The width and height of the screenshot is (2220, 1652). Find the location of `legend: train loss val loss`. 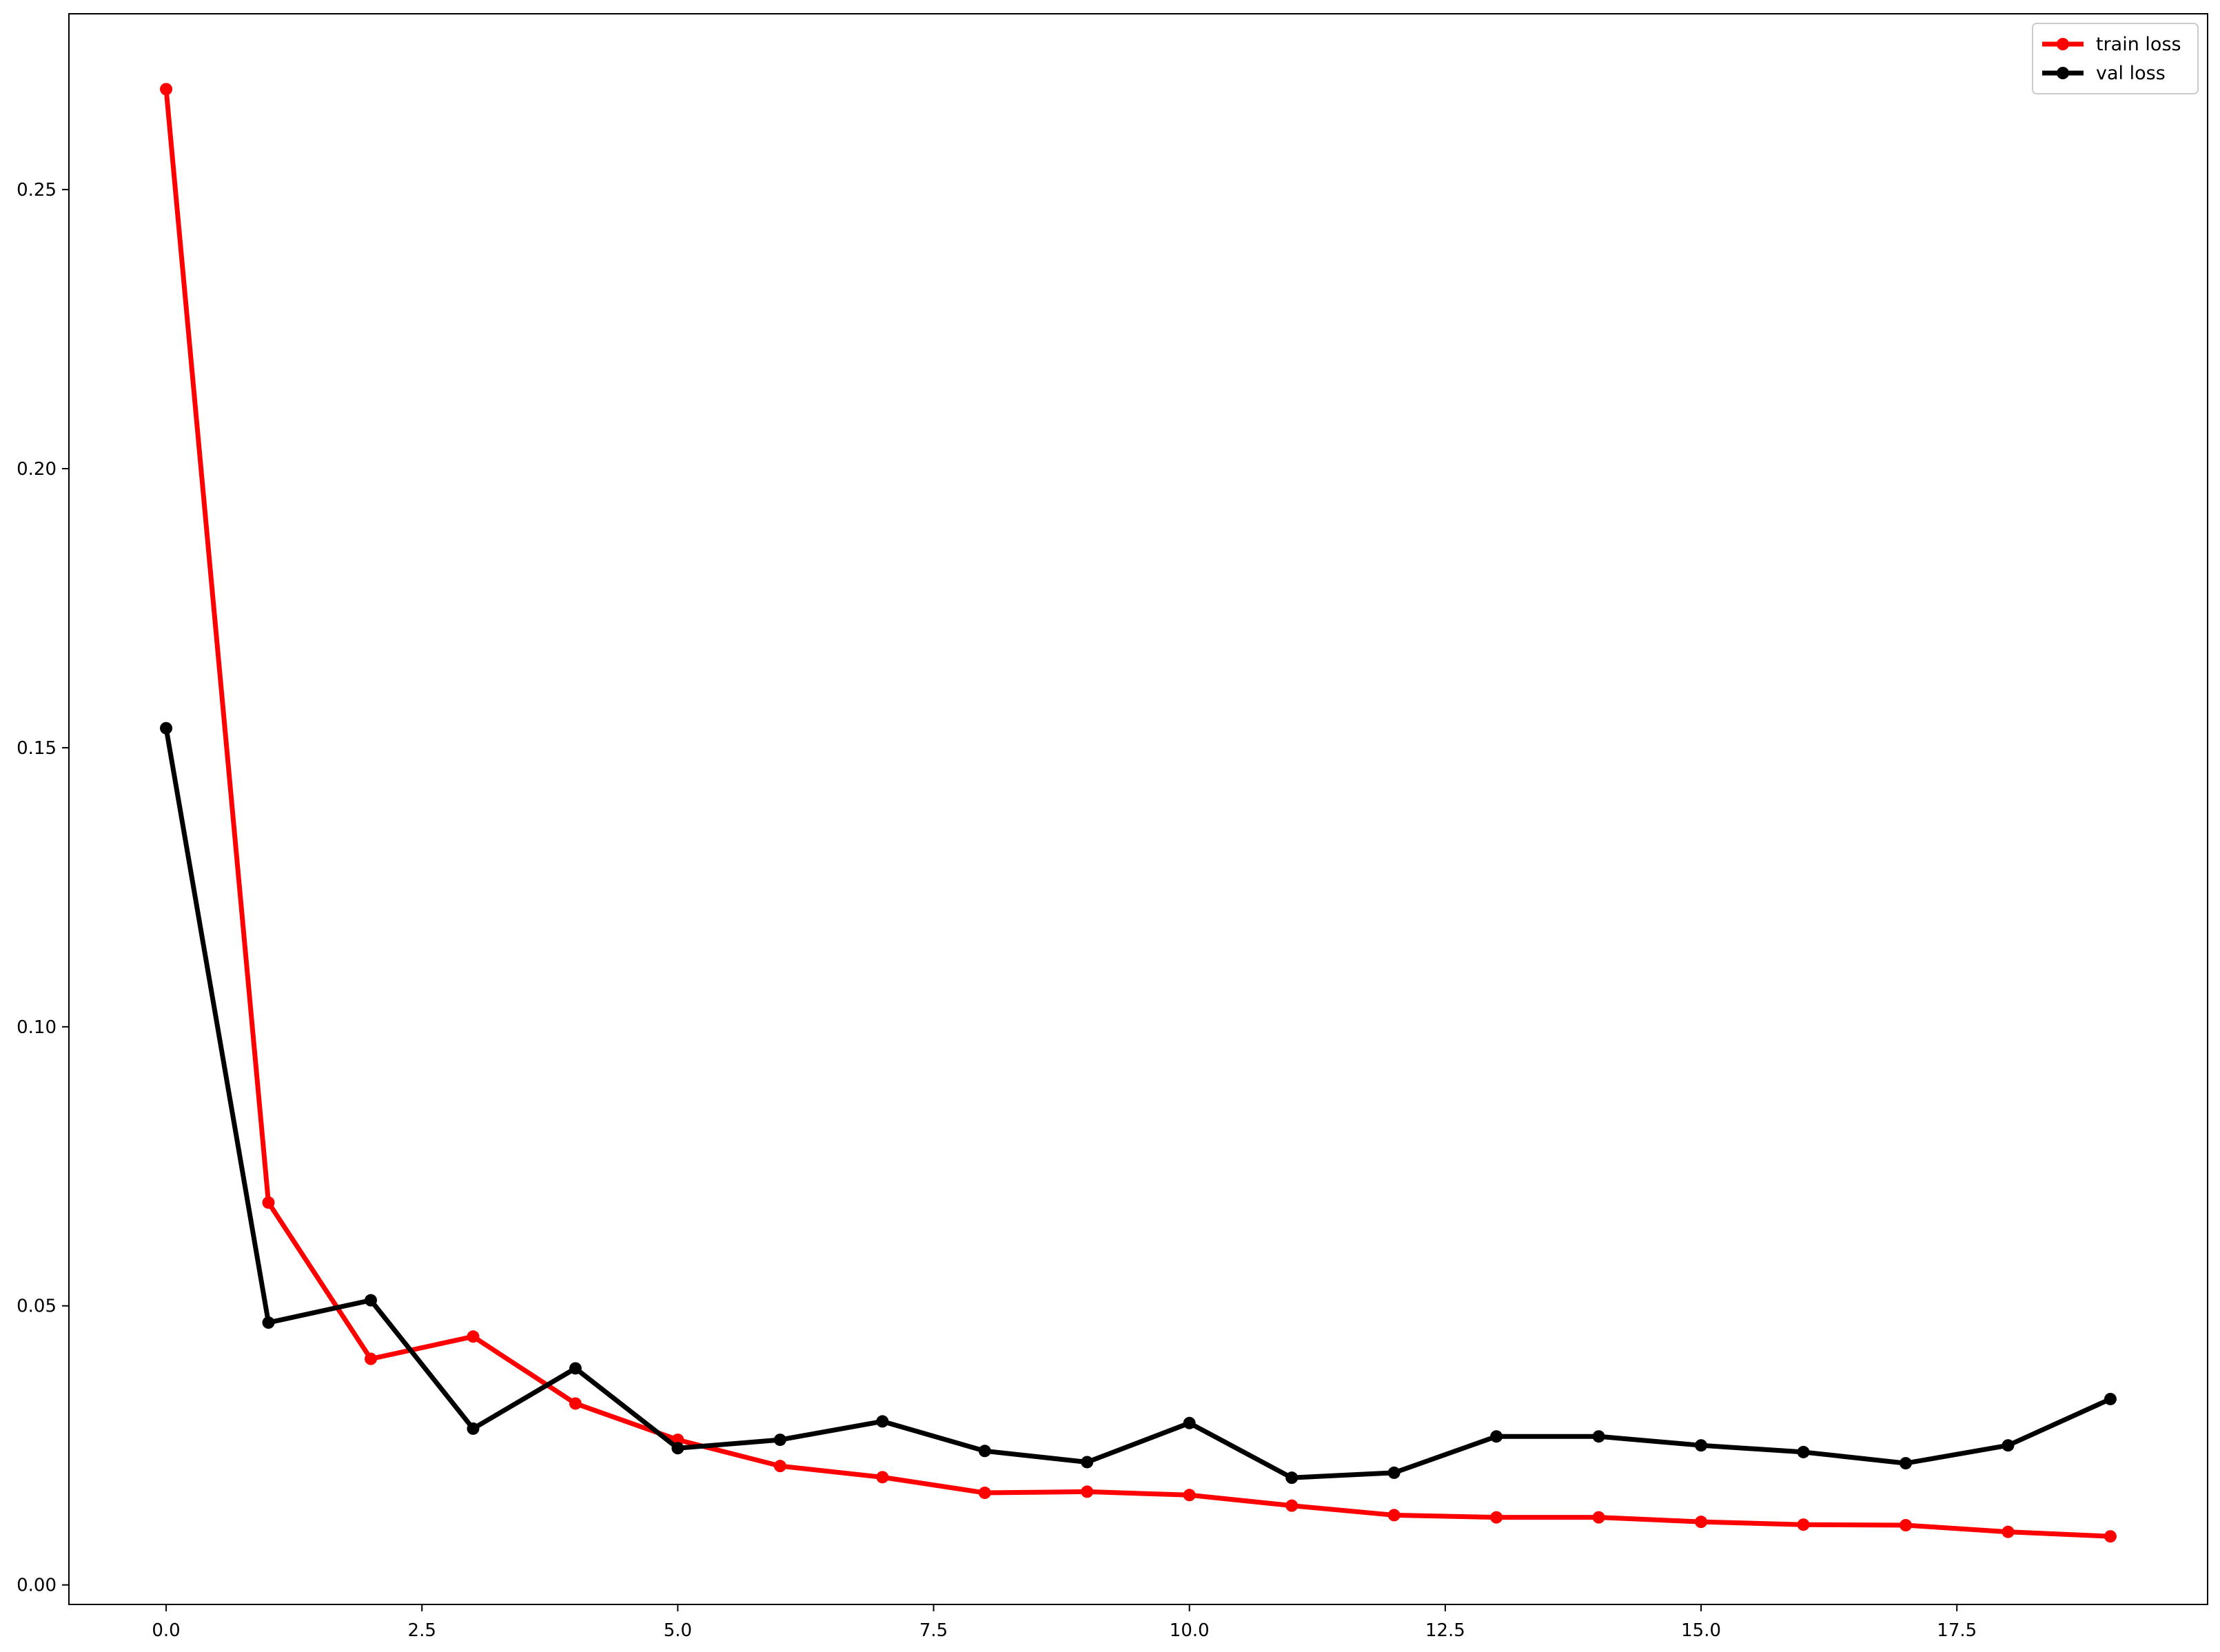

legend: train loss val loss is located at coordinates (2115, 59).